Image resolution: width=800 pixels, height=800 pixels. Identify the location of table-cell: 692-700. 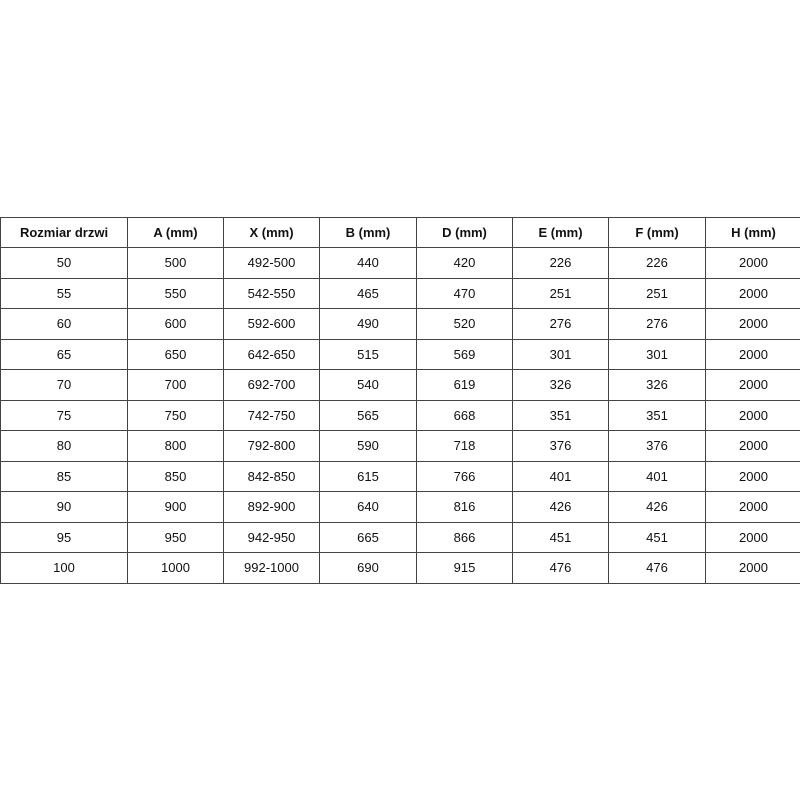
(271, 385).